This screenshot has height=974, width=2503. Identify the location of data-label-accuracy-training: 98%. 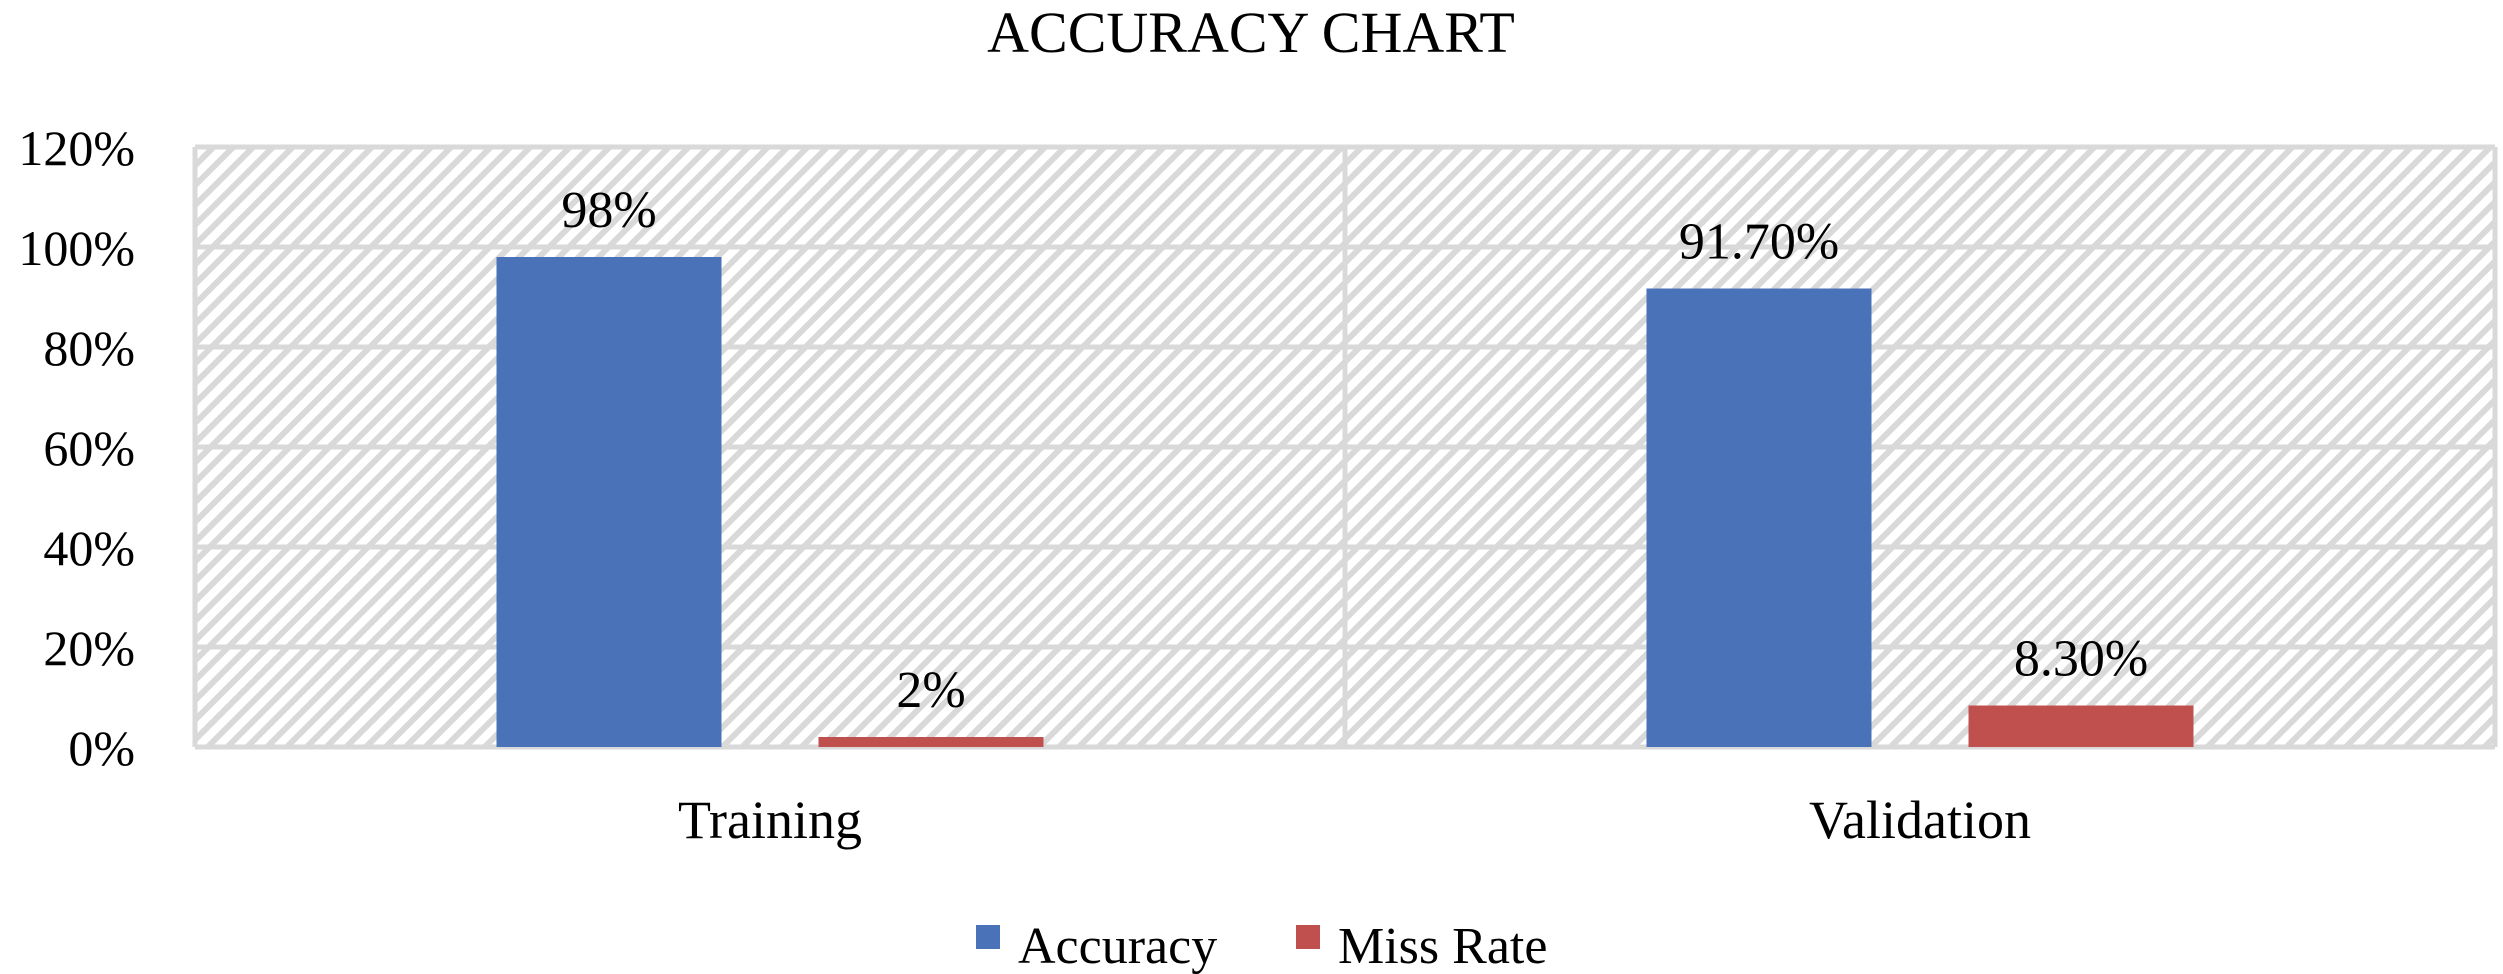
(608, 210).